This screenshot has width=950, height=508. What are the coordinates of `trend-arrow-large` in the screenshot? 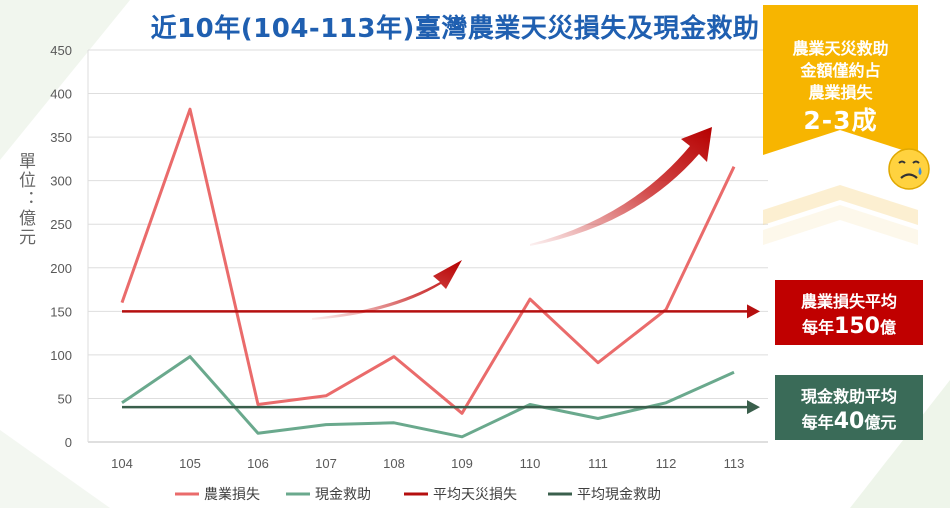 It's located at (621, 186).